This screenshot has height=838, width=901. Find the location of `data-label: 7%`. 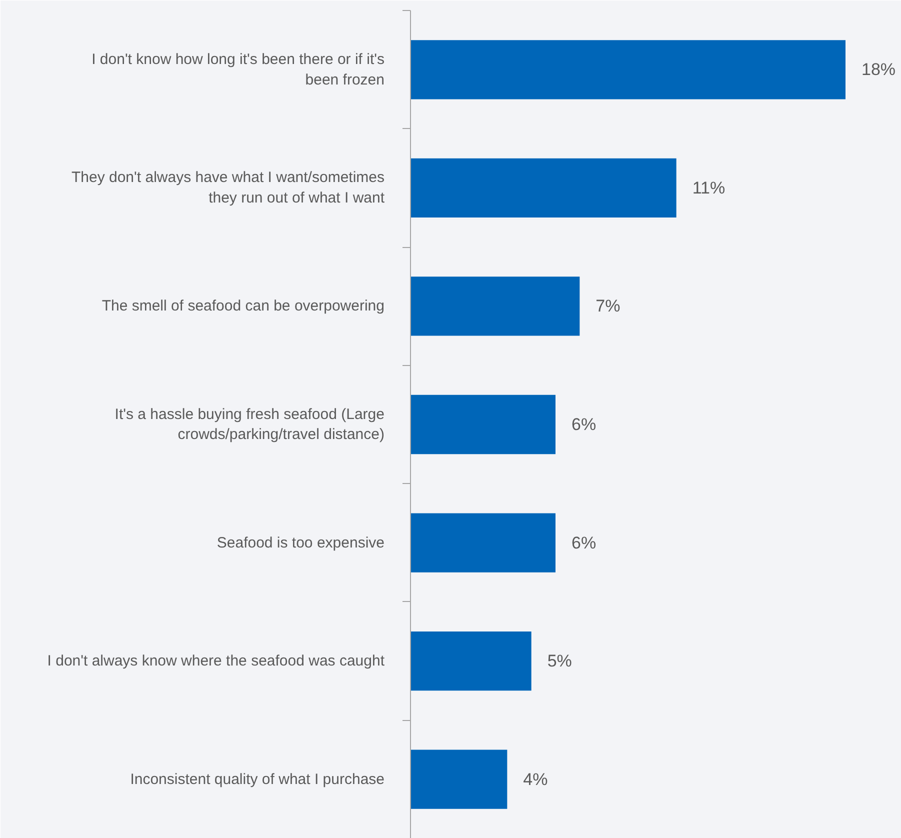

data-label: 7% is located at coordinates (608, 306).